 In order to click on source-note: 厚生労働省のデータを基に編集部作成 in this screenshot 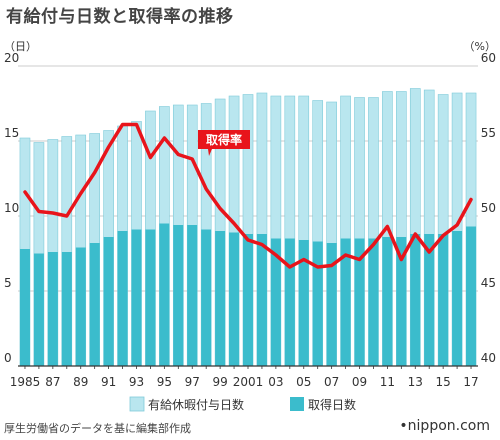, I will do `click(97, 428)`.